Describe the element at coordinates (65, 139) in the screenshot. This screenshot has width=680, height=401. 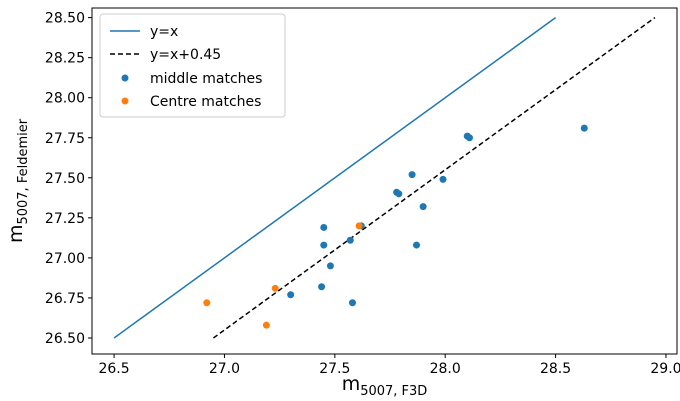
I see `y-tick-label-5: 27.75` at that location.